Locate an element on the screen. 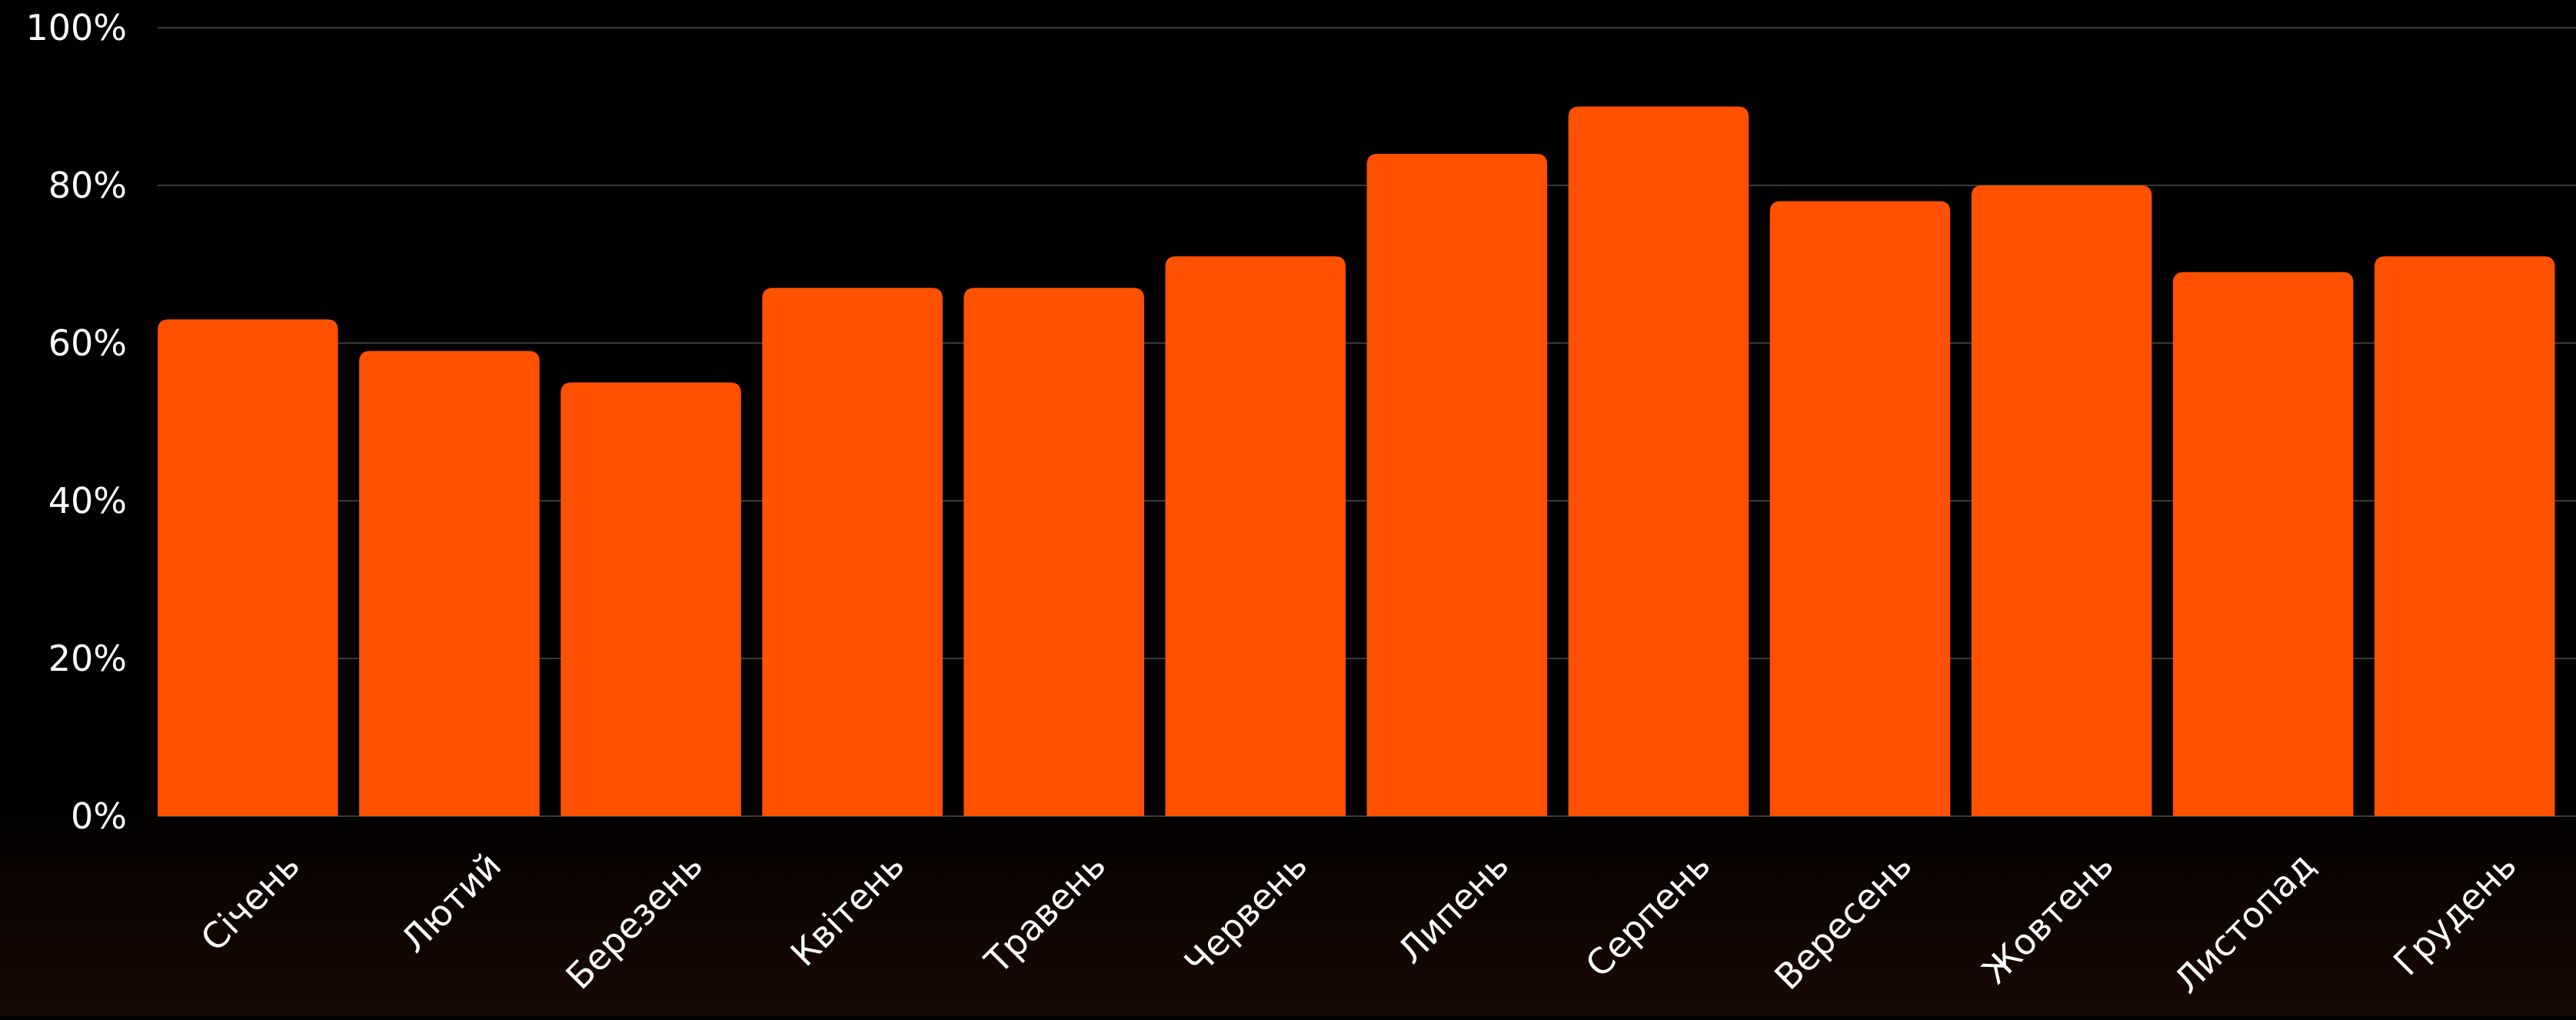  y-tick-label: 100% is located at coordinates (76, 27).